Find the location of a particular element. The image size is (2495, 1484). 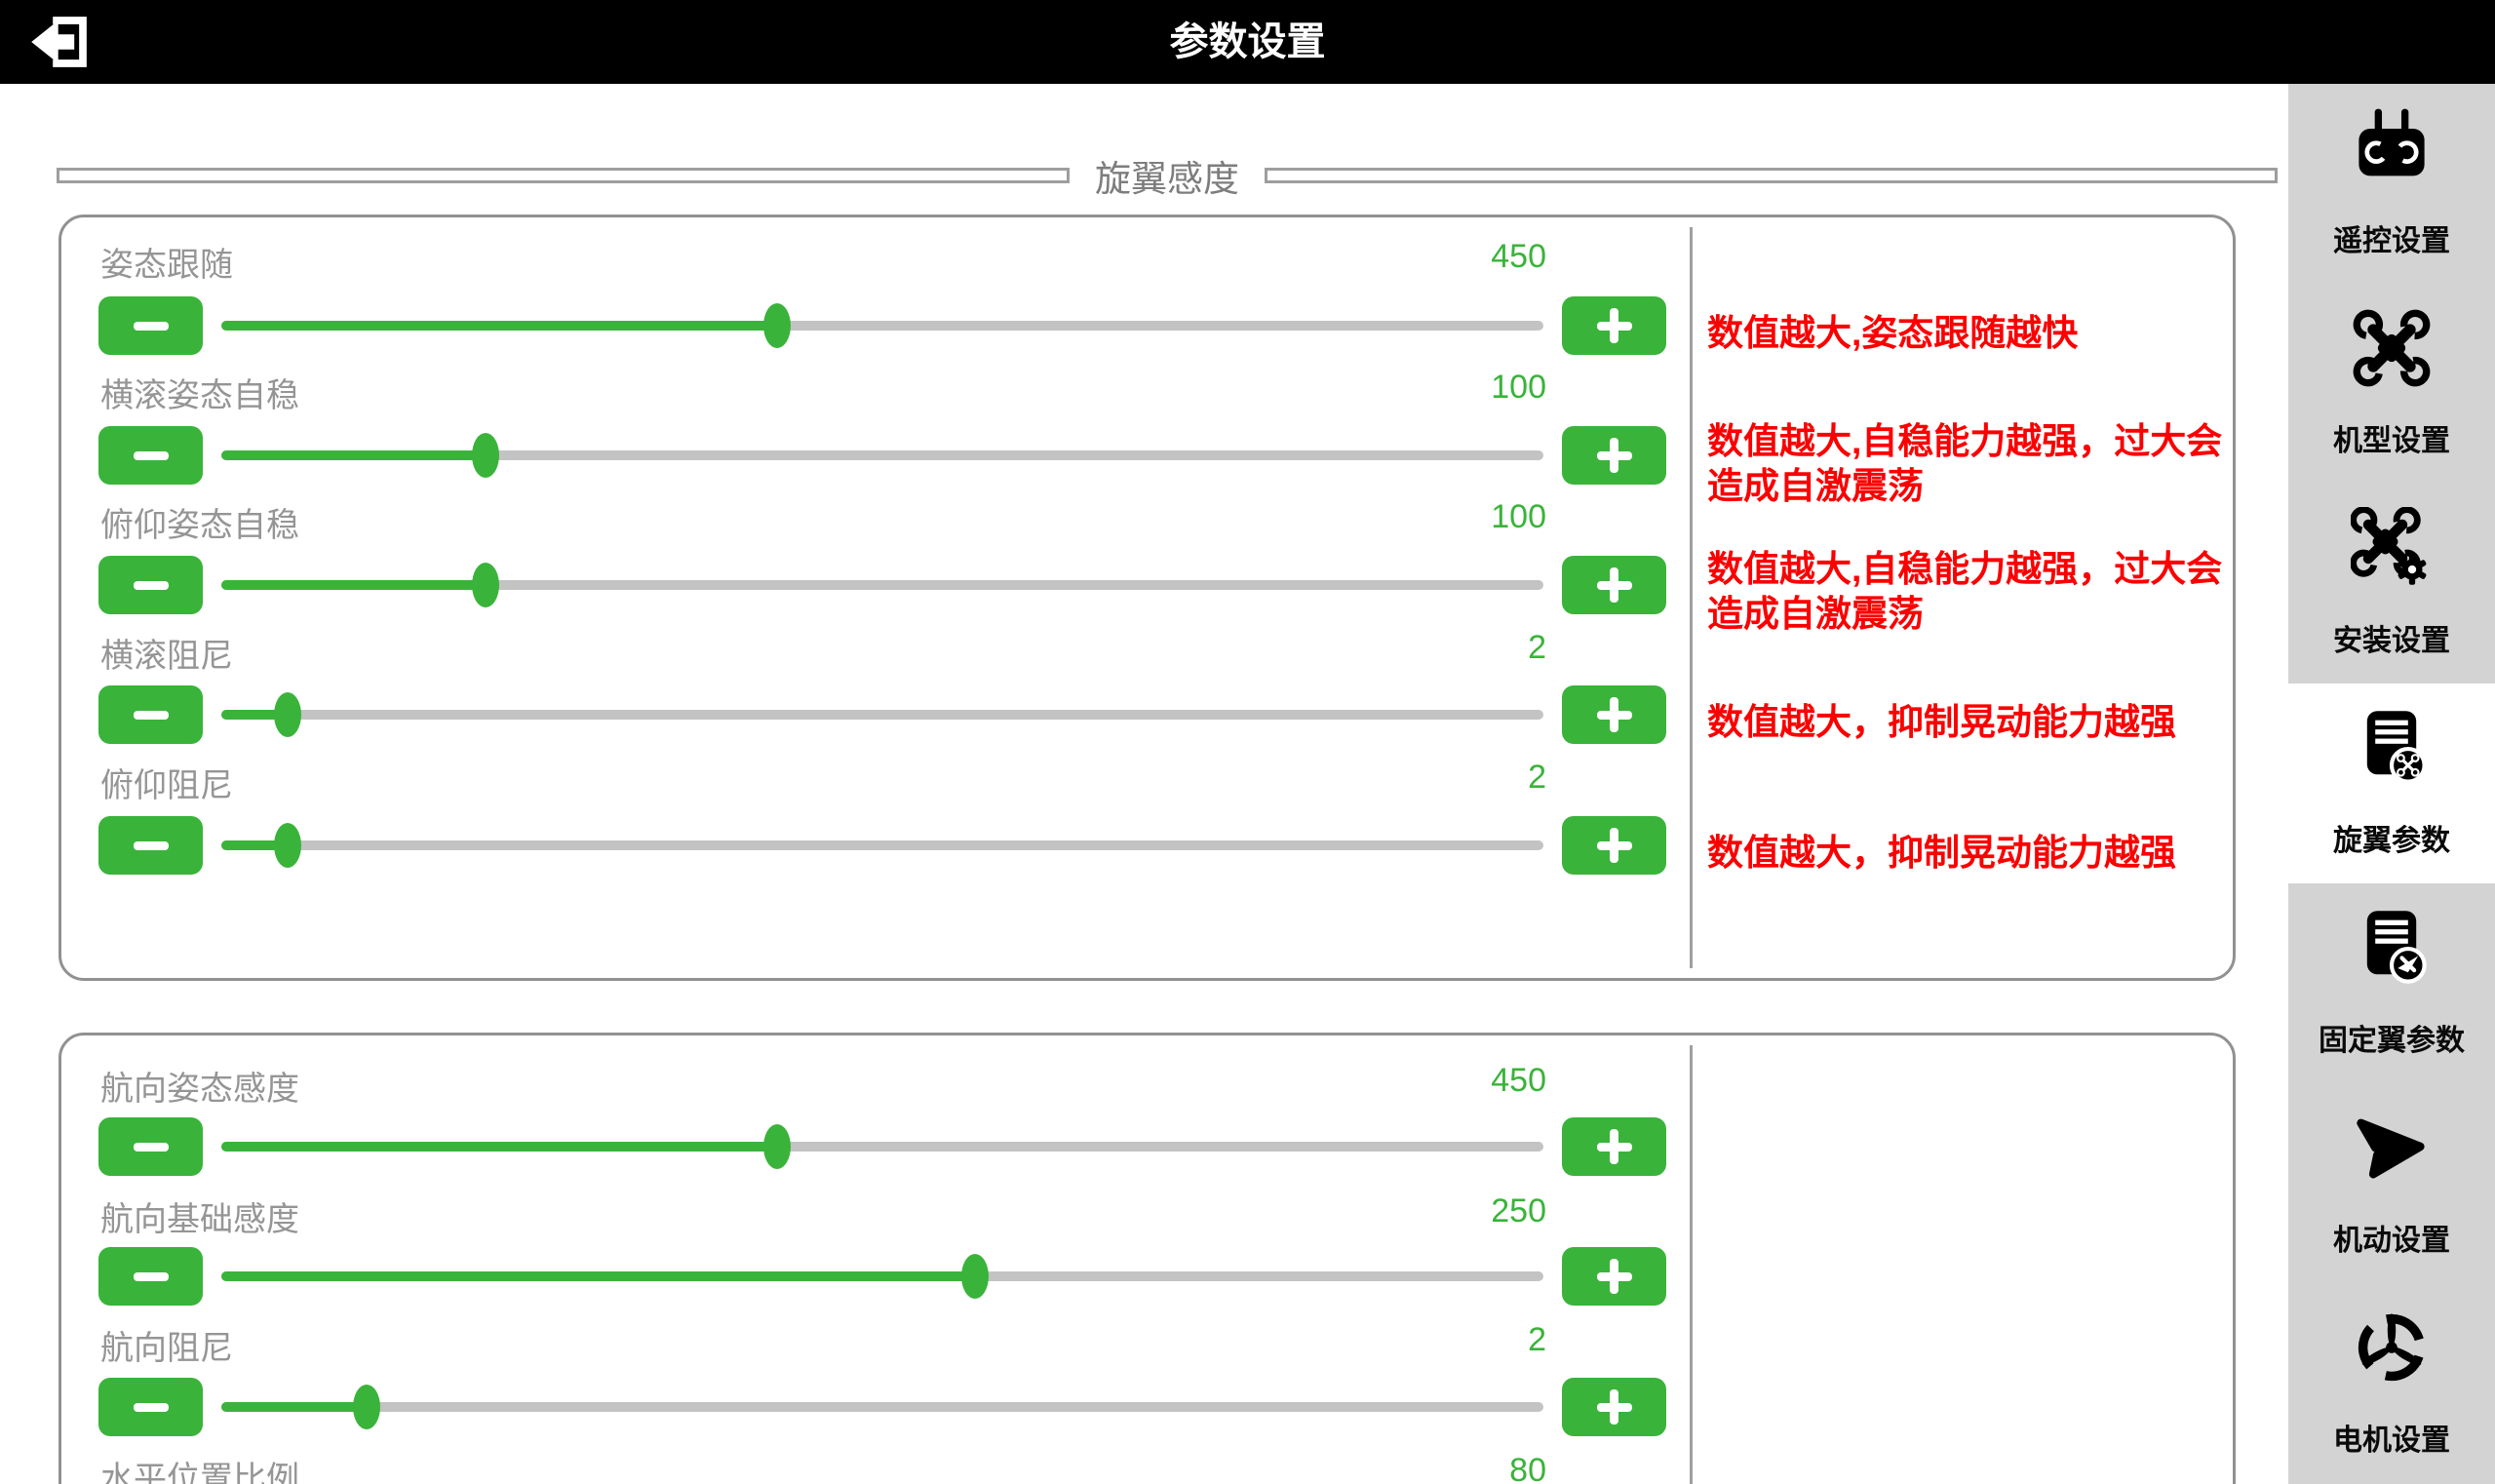

sidebar-item-aircraft-type: 机型设置 is located at coordinates (2391, 384).